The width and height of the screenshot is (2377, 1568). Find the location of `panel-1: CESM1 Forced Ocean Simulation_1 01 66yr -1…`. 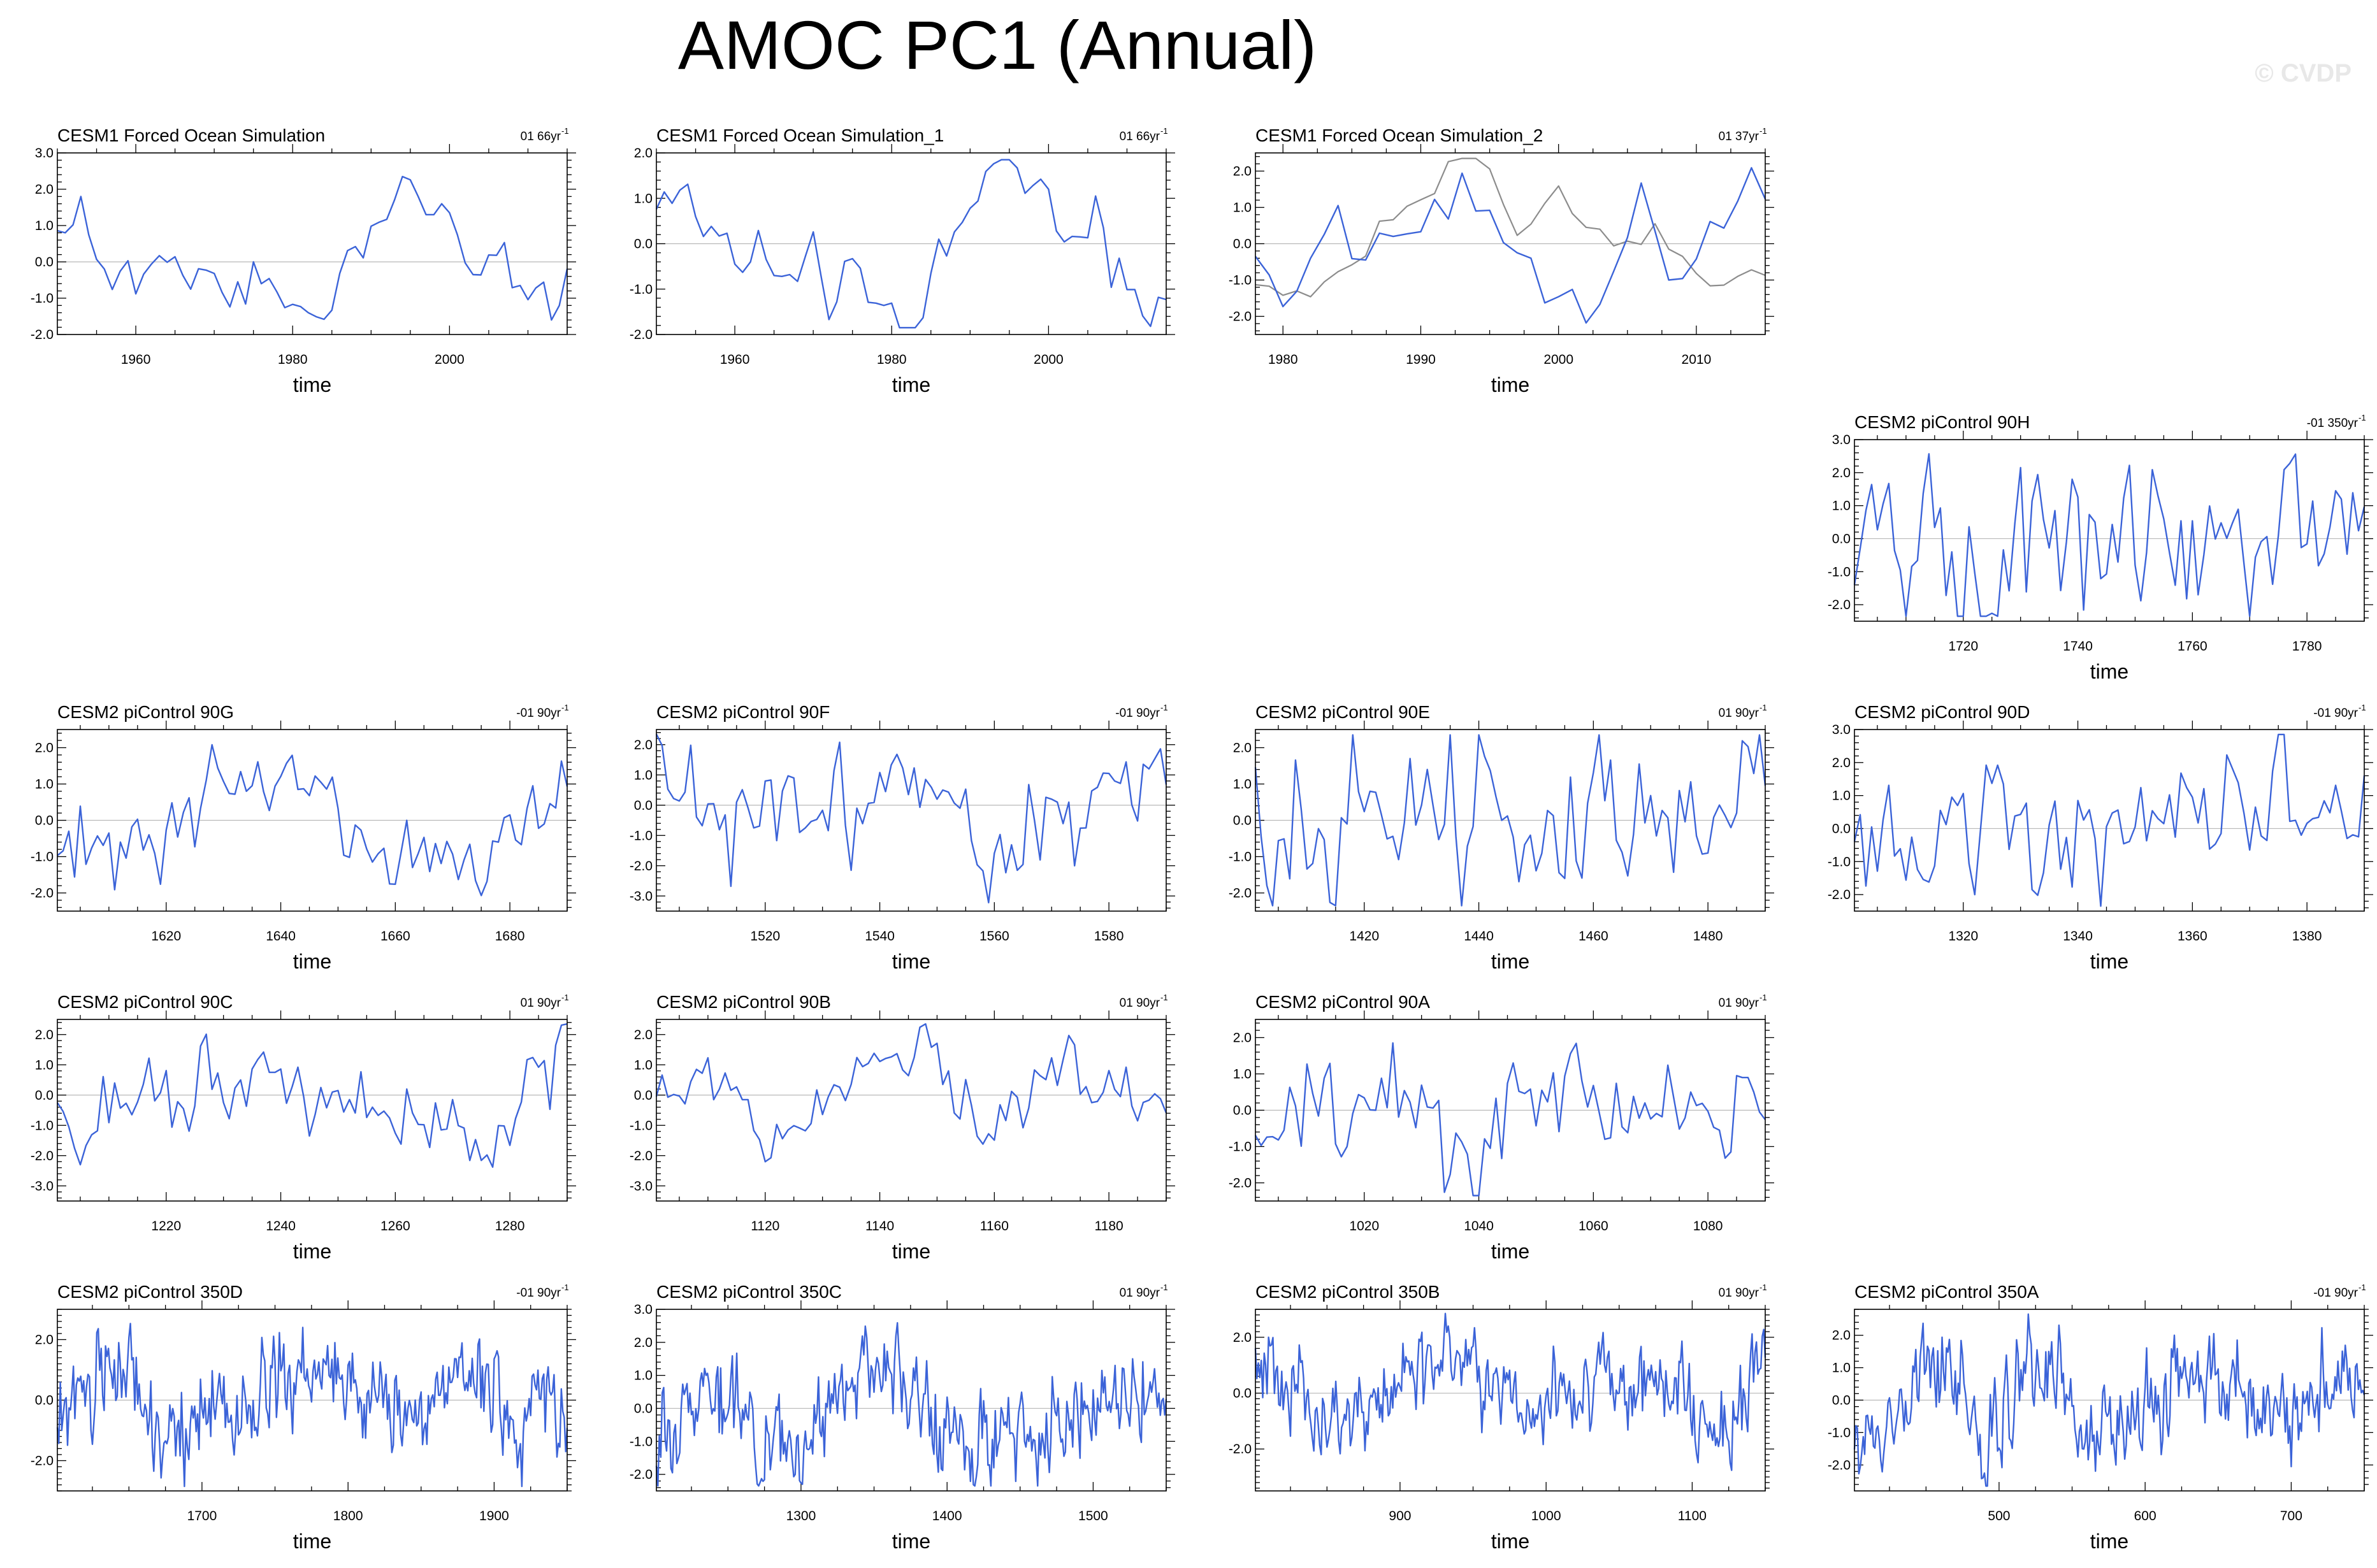

panel-1: CESM1 Forced Ocean Simulation_1 01 66yr -1… is located at coordinates (902, 261).